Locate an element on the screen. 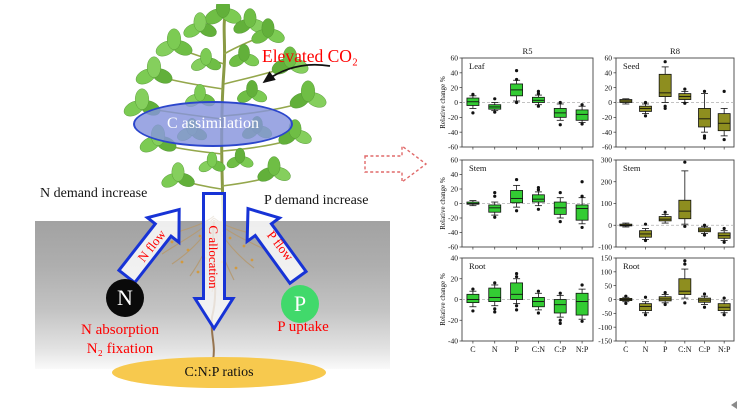 The width and height of the screenshot is (740, 418). p-demand-label: P demand increase is located at coordinates (316, 200).